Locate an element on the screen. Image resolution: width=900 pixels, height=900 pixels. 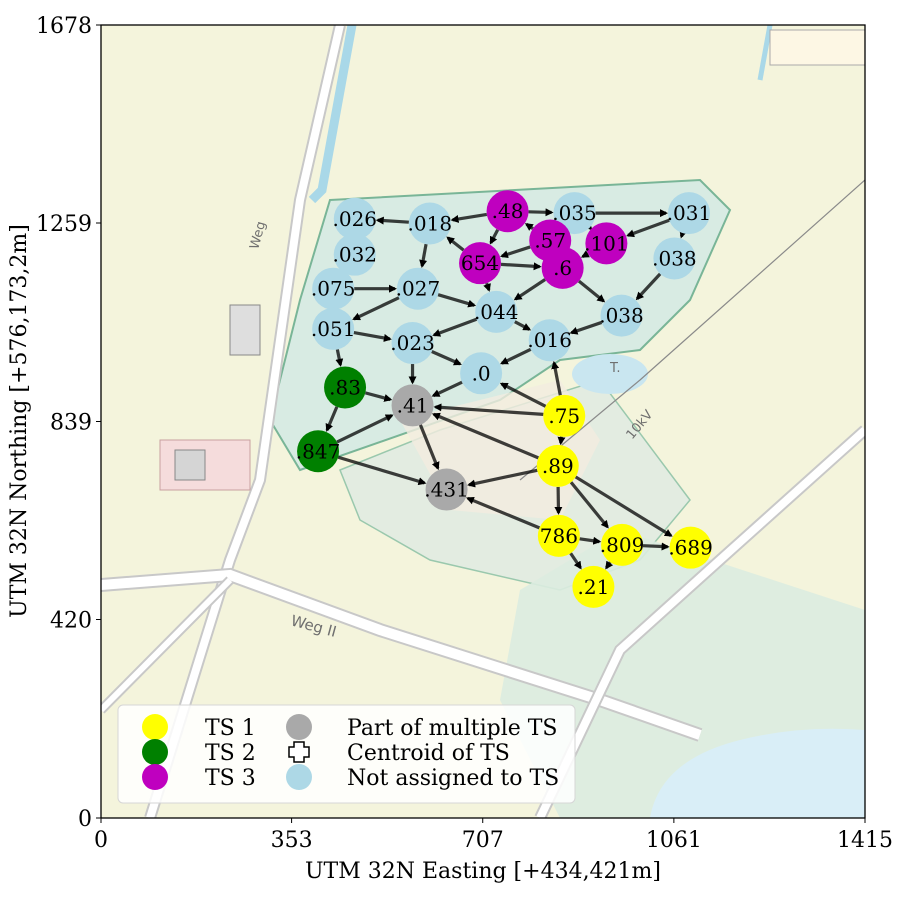
node-none: .038 is located at coordinates (674, 258).